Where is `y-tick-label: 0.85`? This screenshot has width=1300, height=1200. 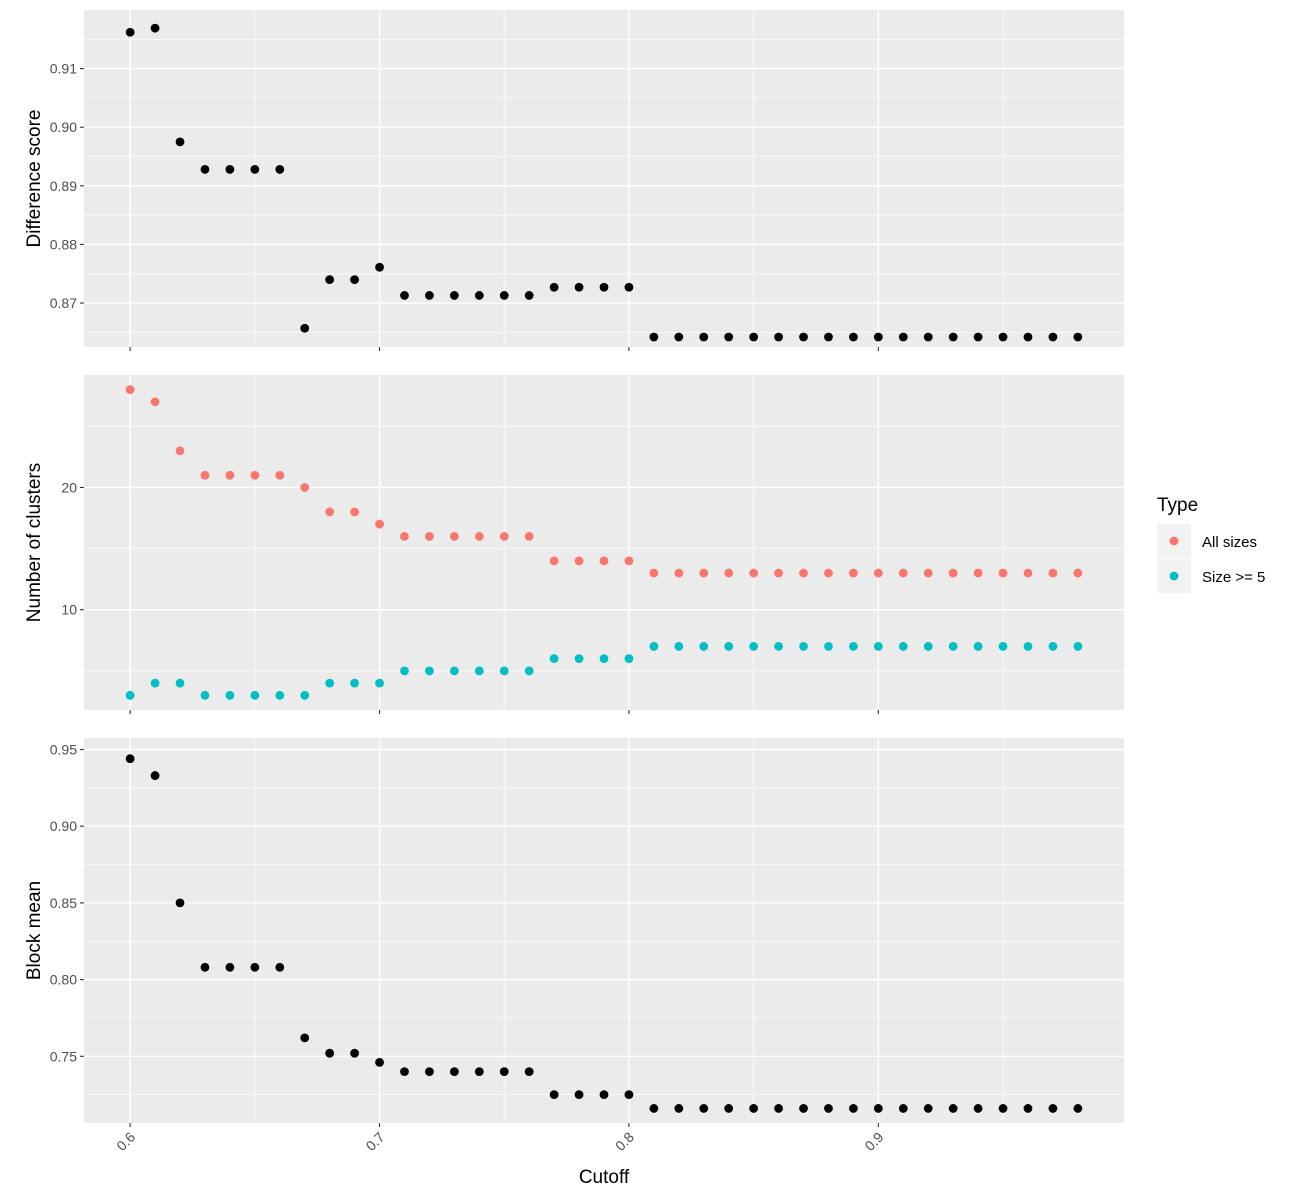 y-tick-label: 0.85 is located at coordinates (63, 903).